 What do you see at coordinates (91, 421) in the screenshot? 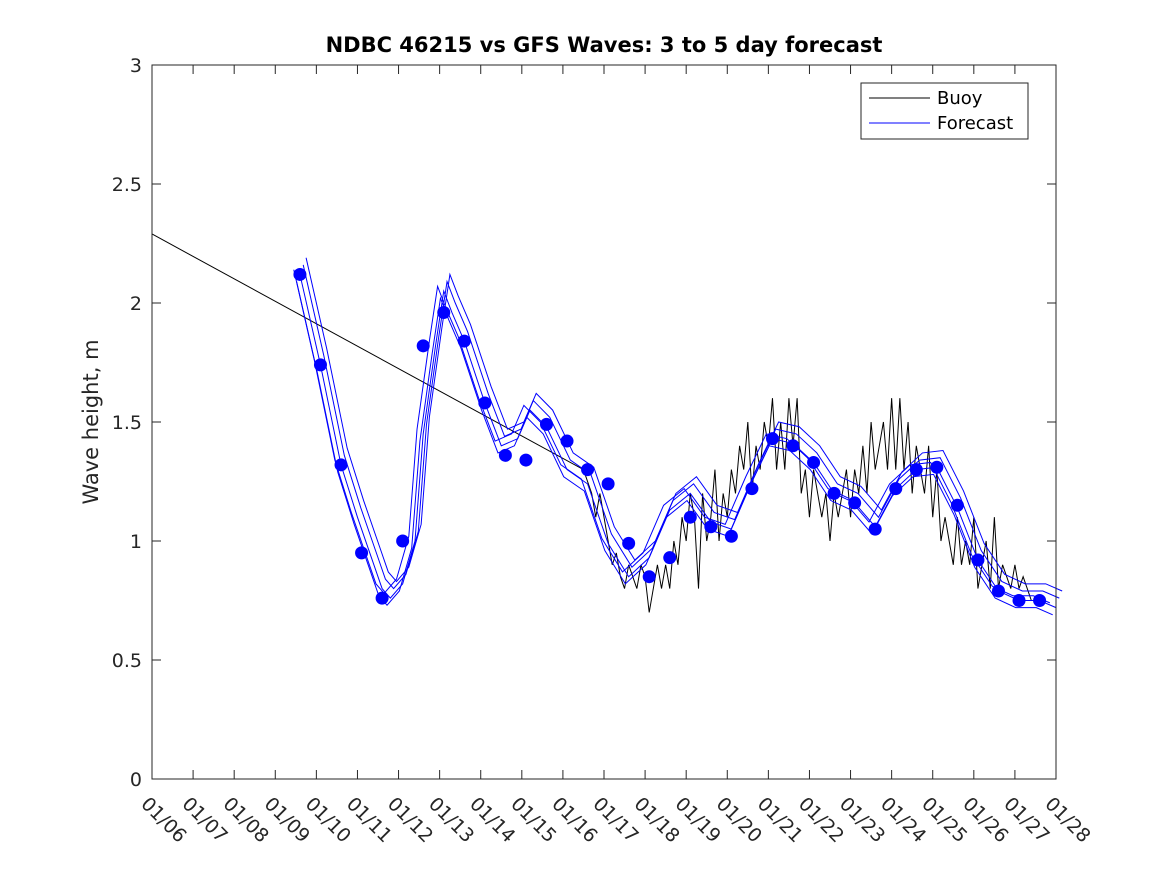
I see `y-axis-label: Wave height, m` at bounding box center [91, 421].